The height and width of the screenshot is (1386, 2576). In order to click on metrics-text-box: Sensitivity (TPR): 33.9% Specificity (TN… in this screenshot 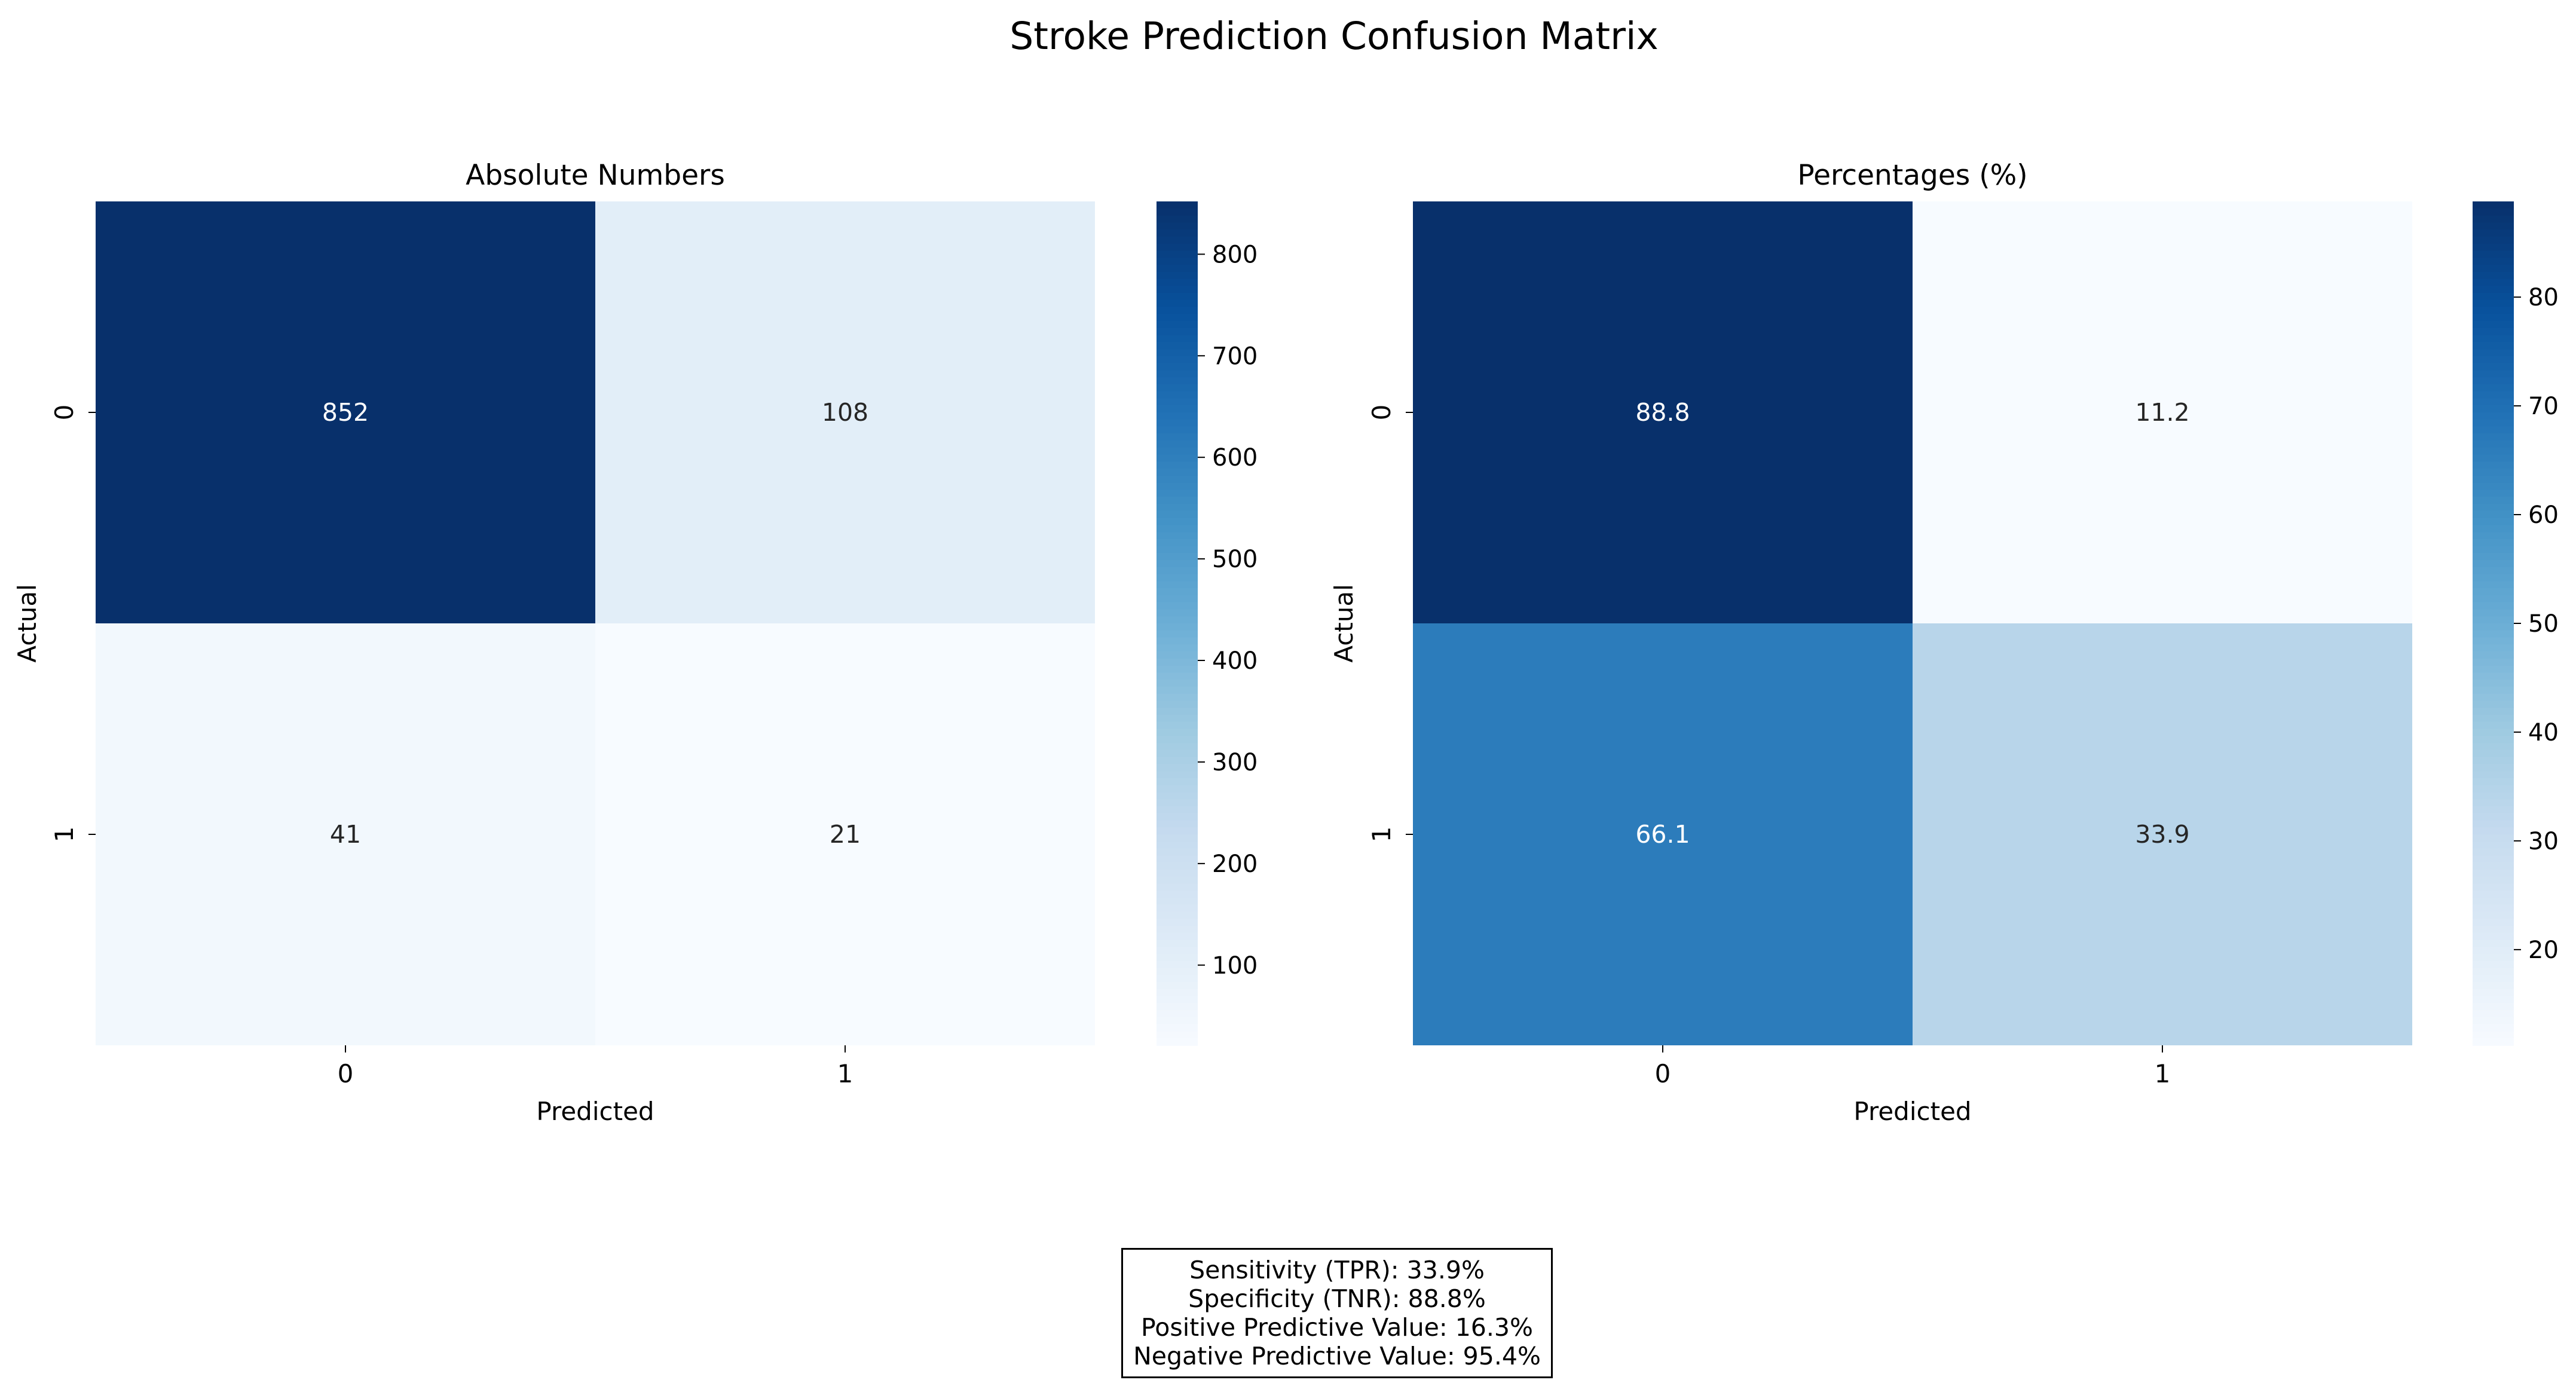, I will do `click(1337, 1313)`.